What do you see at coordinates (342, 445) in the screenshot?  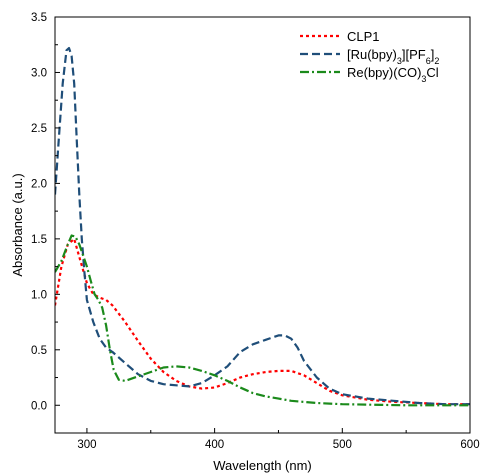 I see `x-tick-label: 500` at bounding box center [342, 445].